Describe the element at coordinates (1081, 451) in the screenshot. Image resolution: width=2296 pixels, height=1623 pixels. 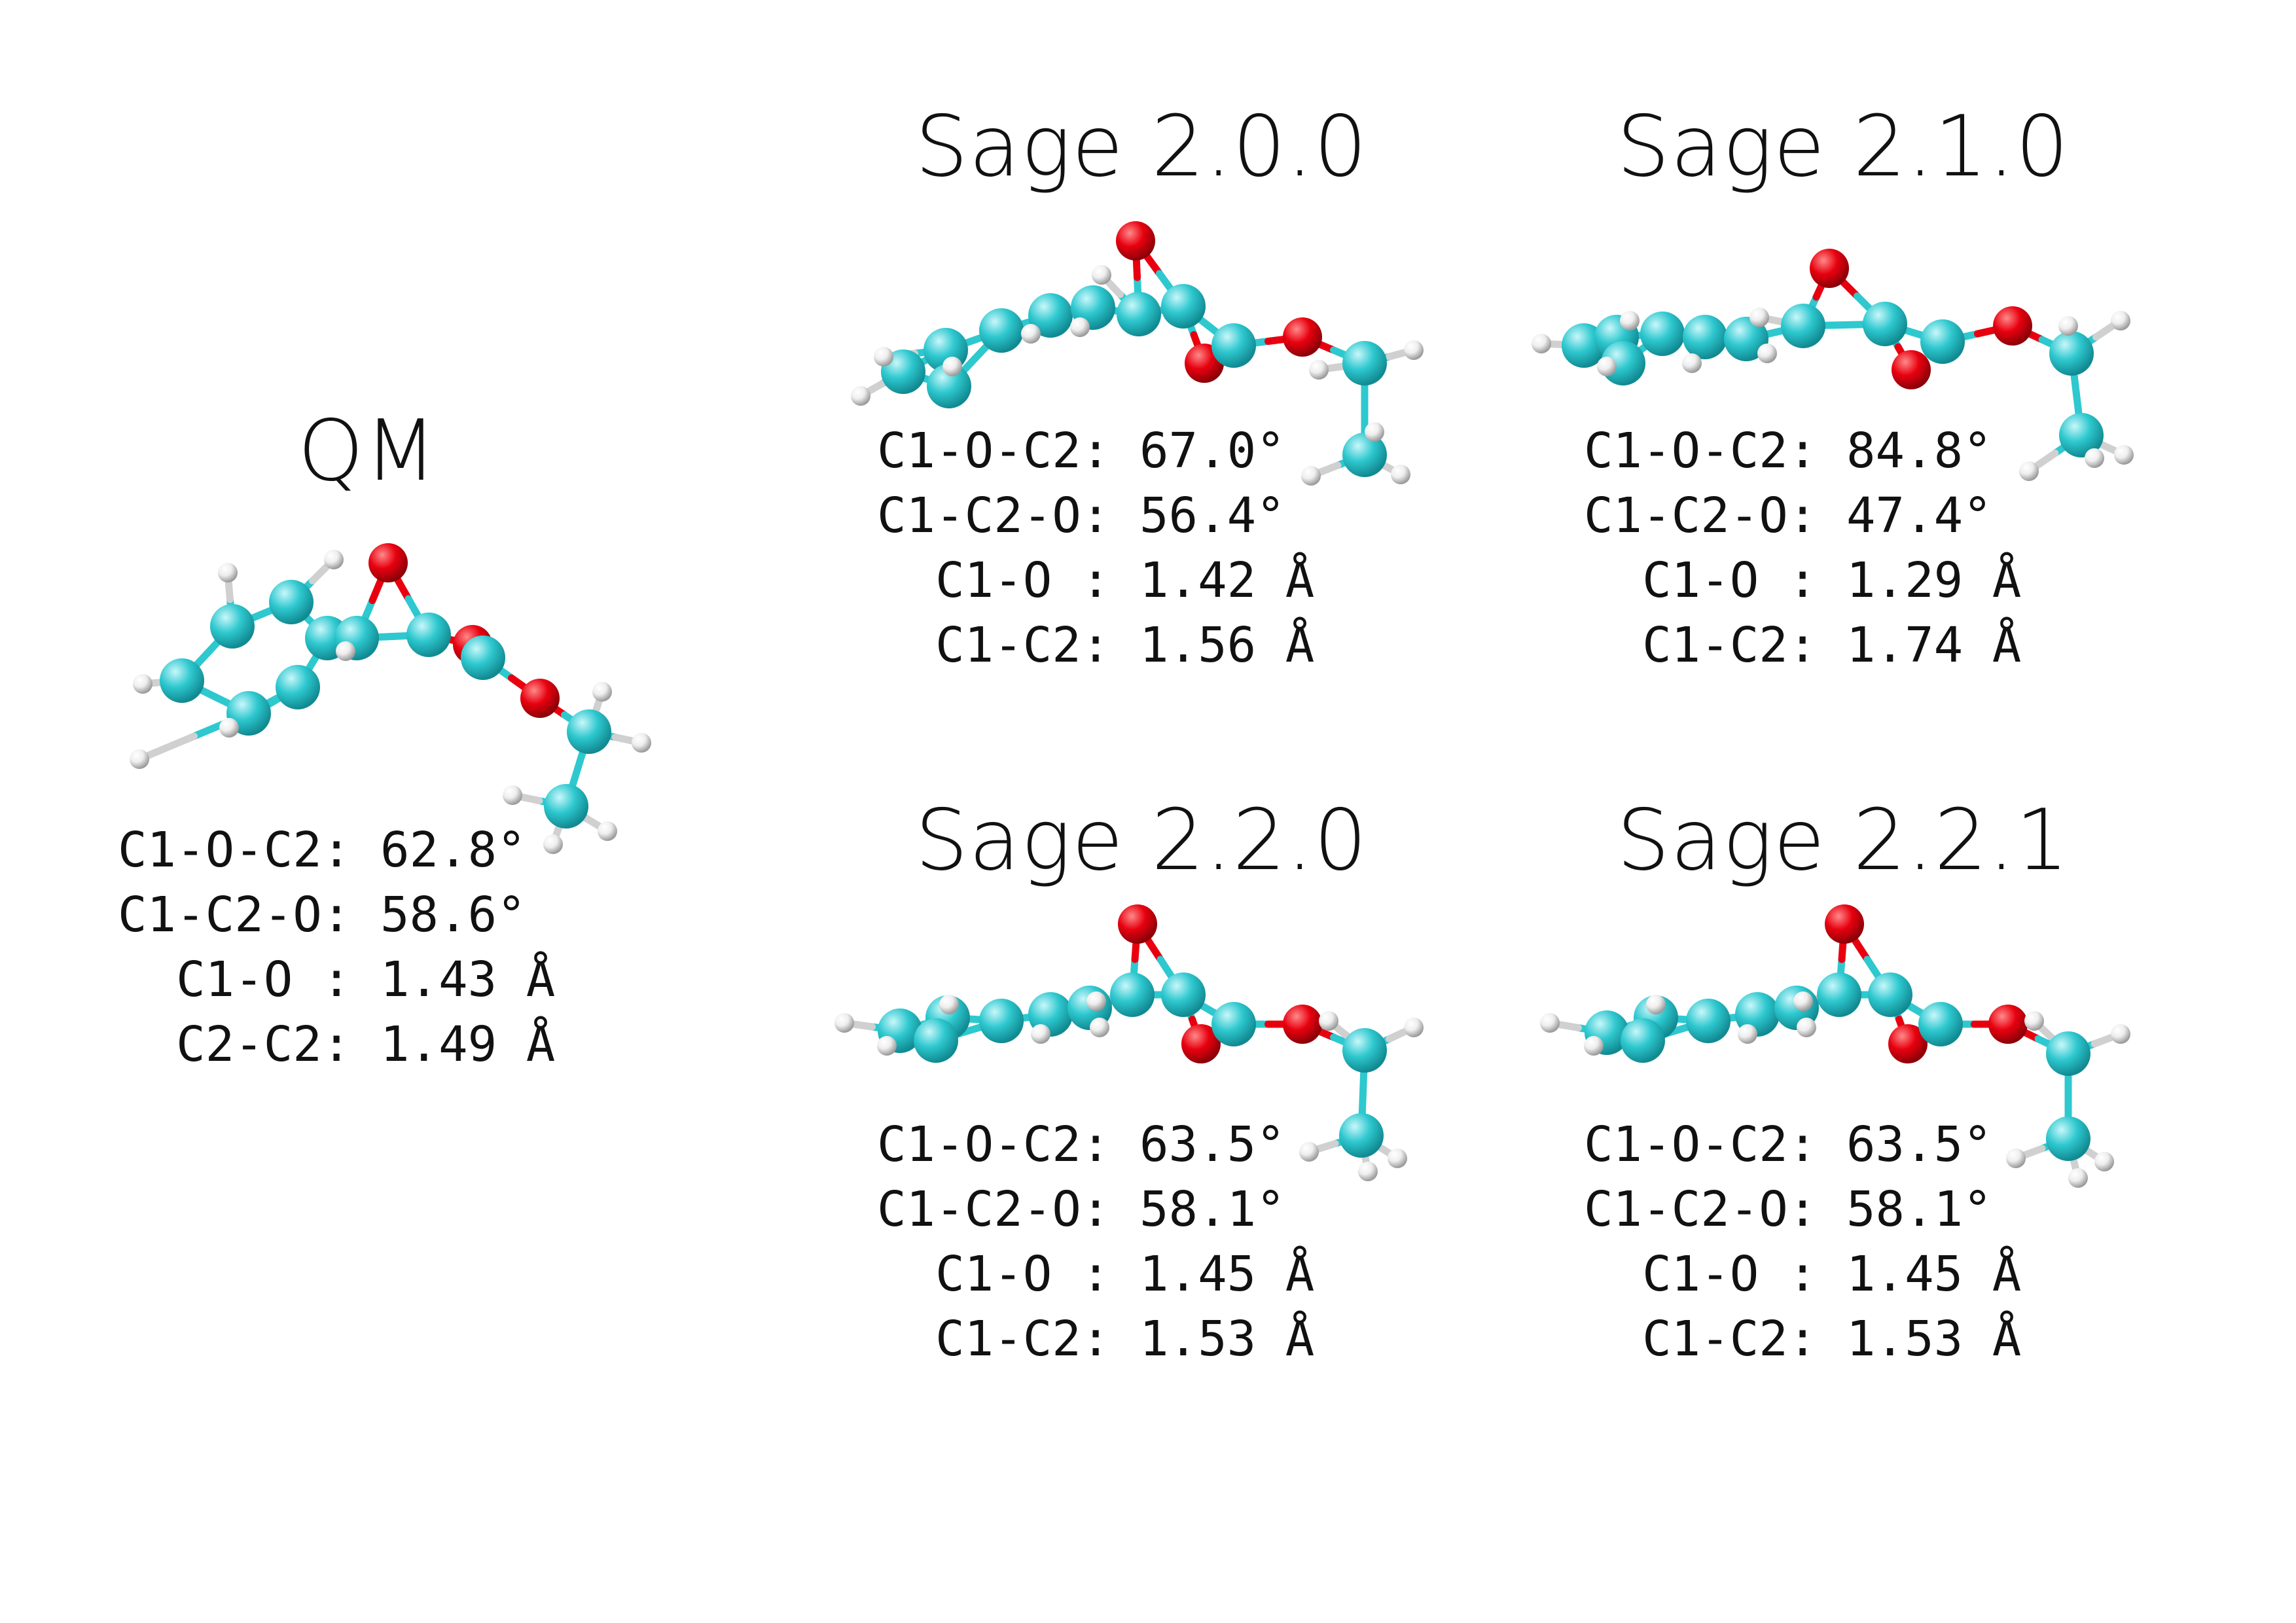
I see `angle-c1-o-c2: C1-O-C2: 67.0°` at that location.